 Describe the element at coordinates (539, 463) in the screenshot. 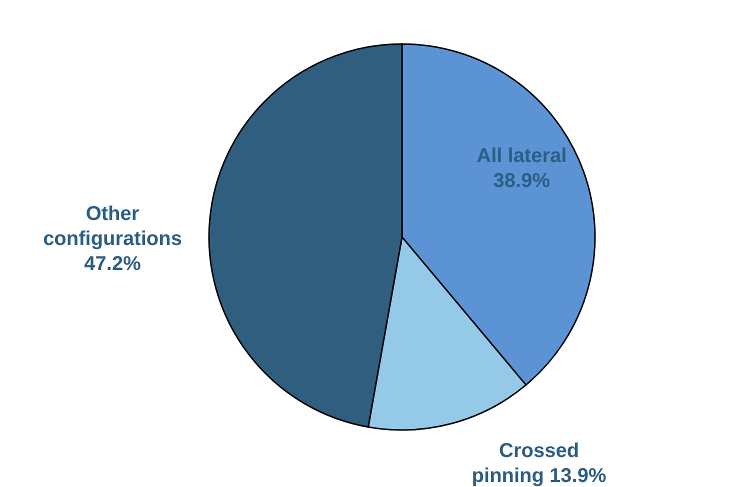

I see `slice-label: Crossed pinning 13.9%` at that location.